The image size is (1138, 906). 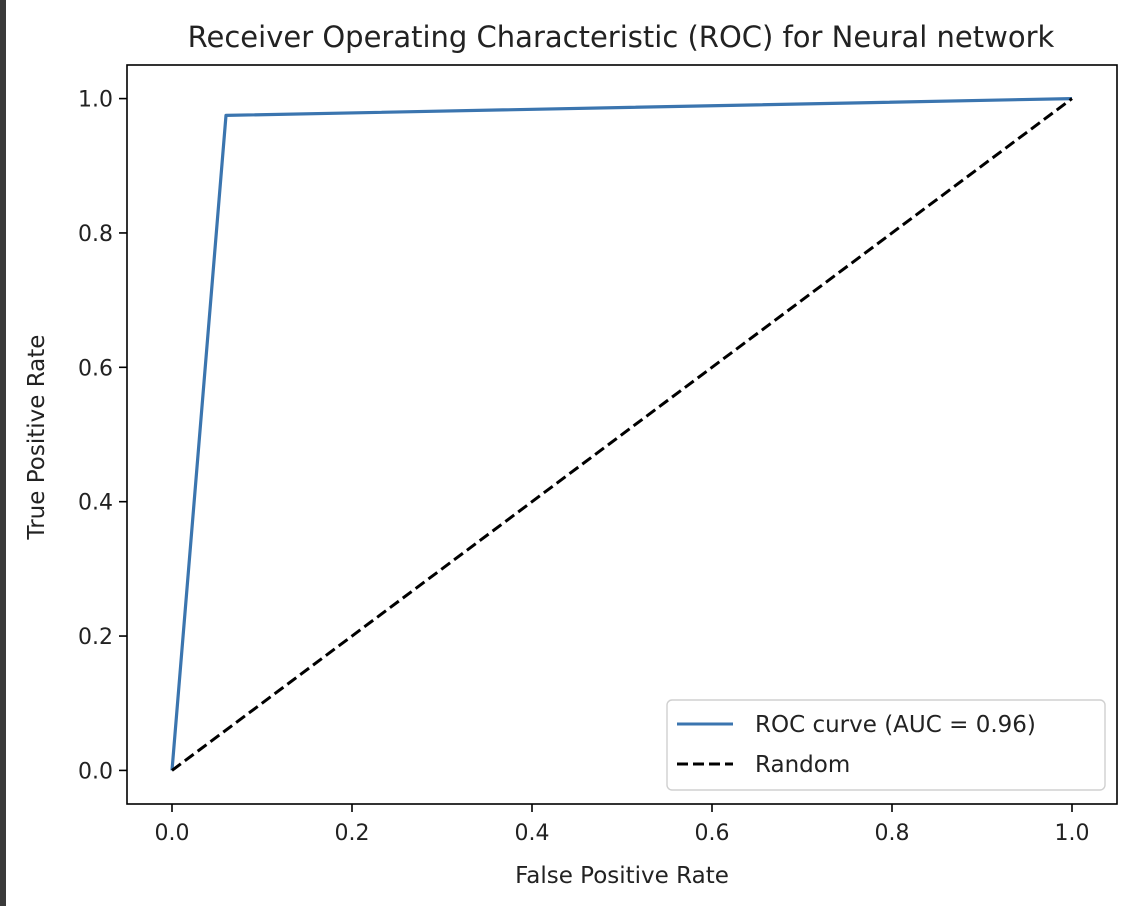 What do you see at coordinates (892, 833) in the screenshot?
I see `x-tick-label: 0.8` at bounding box center [892, 833].